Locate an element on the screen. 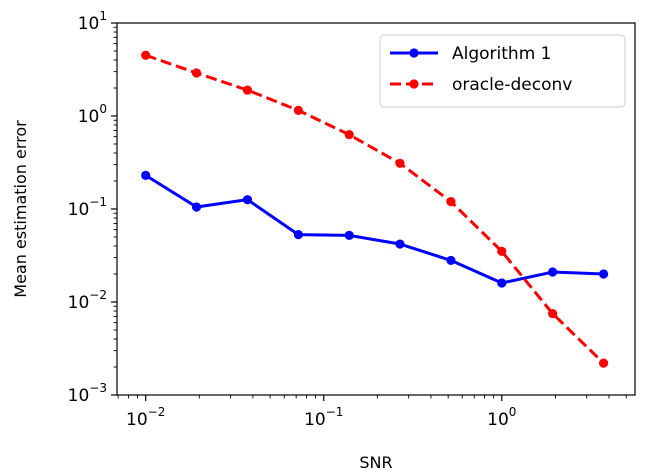 The image size is (646, 472). x-tick-label: 10⁻¹ is located at coordinates (323, 417).